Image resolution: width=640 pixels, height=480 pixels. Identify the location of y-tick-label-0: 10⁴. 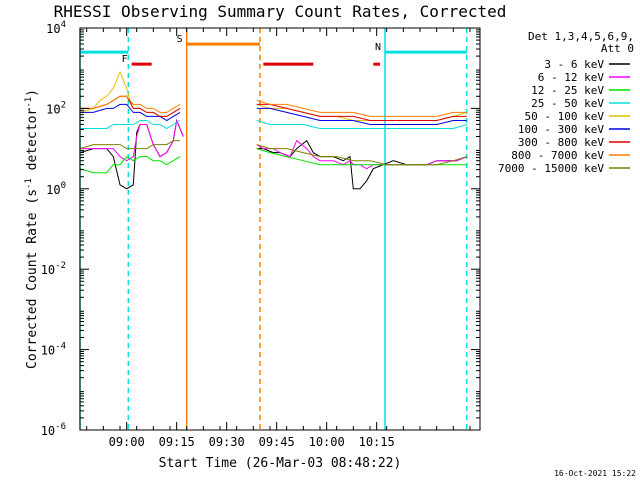
(56, 28).